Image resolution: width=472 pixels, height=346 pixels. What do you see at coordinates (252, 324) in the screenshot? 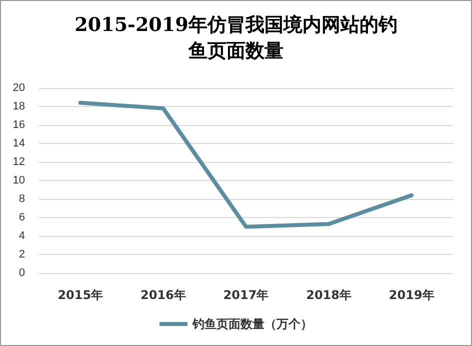
I see `legend-label: 钓鱼页面数量（万个）` at bounding box center [252, 324].